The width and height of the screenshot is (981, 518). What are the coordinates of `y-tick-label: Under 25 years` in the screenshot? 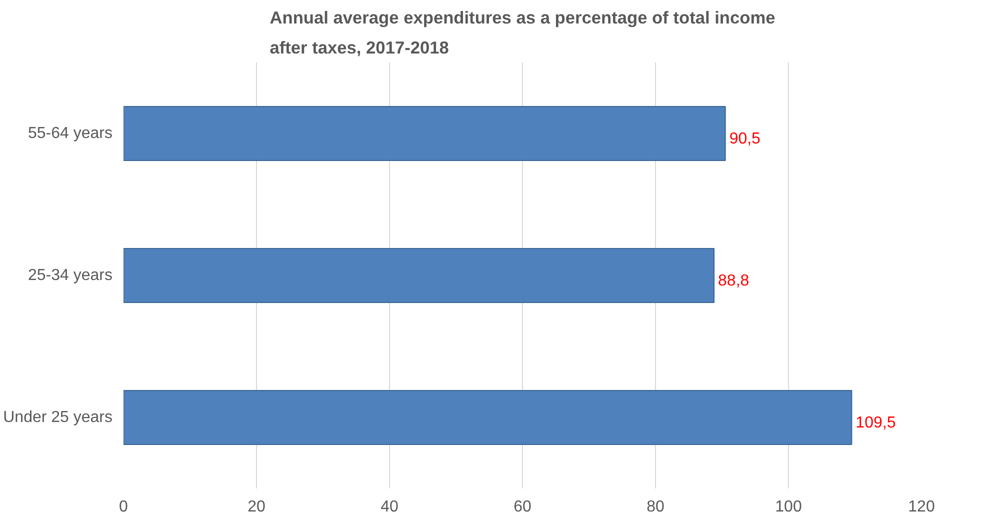 It's located at (57, 417).